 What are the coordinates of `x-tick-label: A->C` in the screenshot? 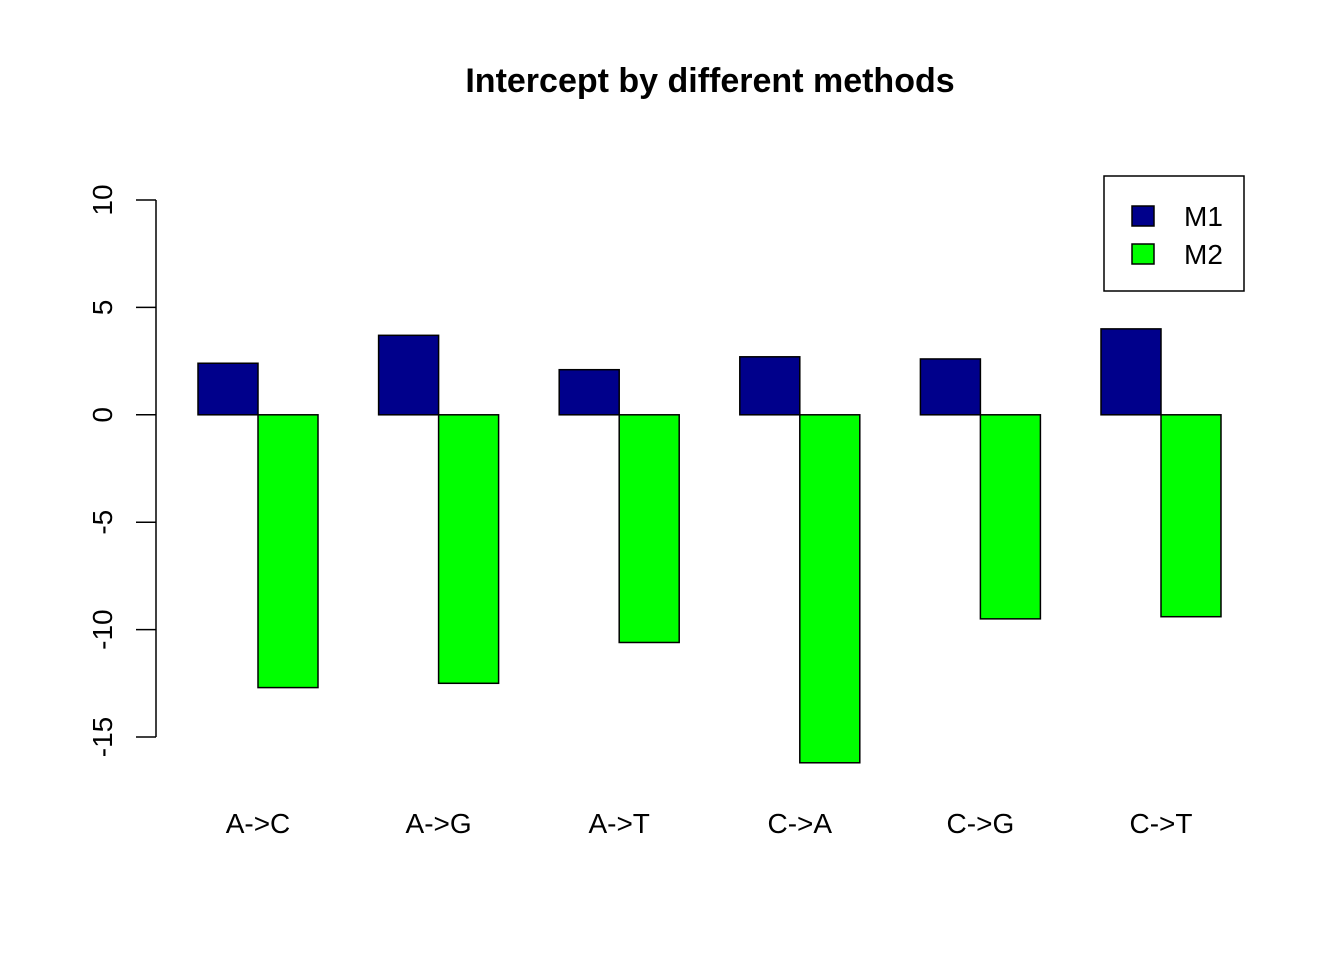 It's located at (258, 823).